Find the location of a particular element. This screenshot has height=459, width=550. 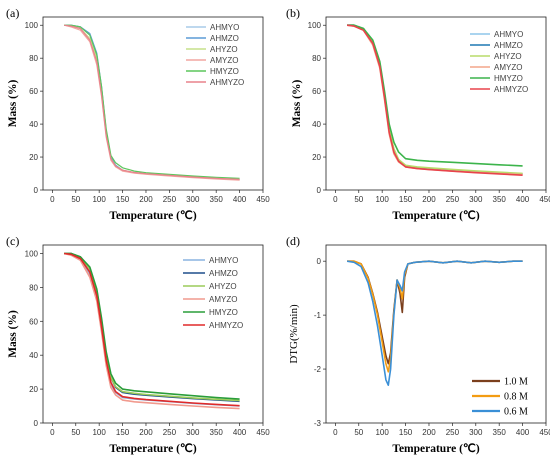

legend-label: 0.8 M is located at coordinates (516, 397).